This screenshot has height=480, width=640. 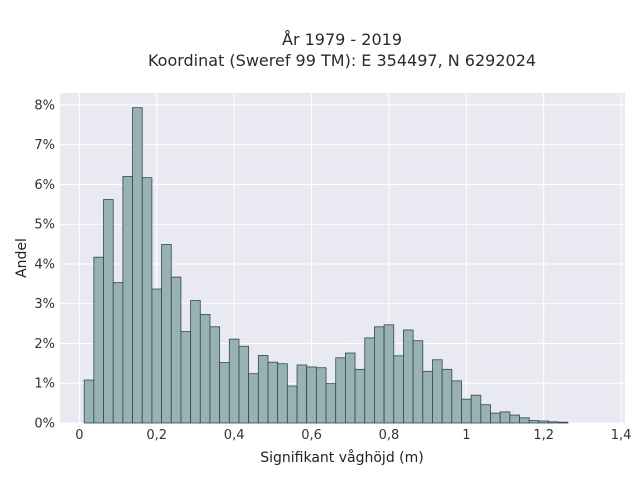 What do you see at coordinates (44, 304) in the screenshot?
I see `y-tick-label: 3%` at bounding box center [44, 304].